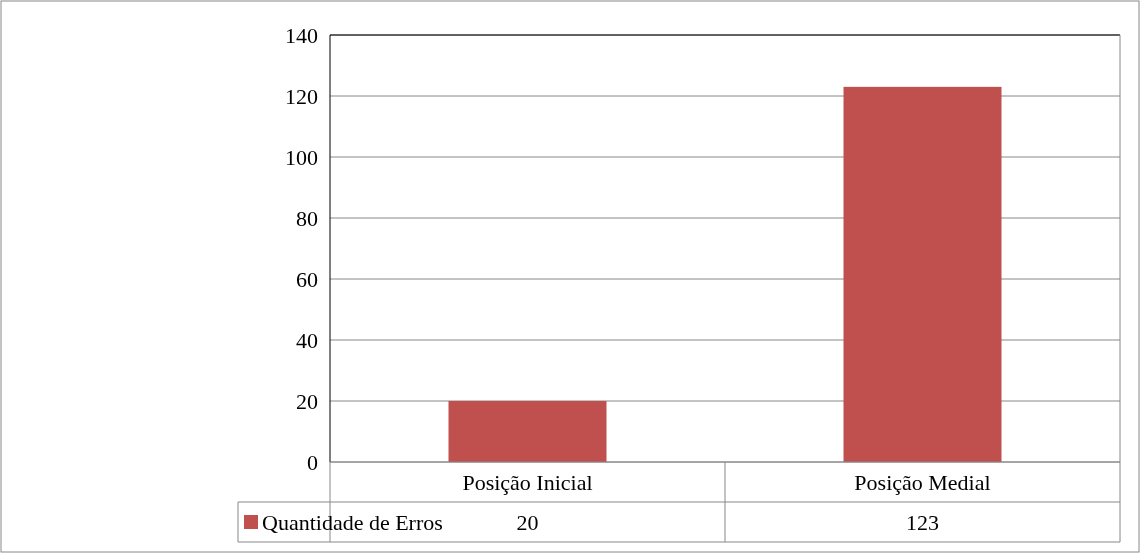  What do you see at coordinates (307, 340) in the screenshot?
I see `y-tick-label: 40` at bounding box center [307, 340].